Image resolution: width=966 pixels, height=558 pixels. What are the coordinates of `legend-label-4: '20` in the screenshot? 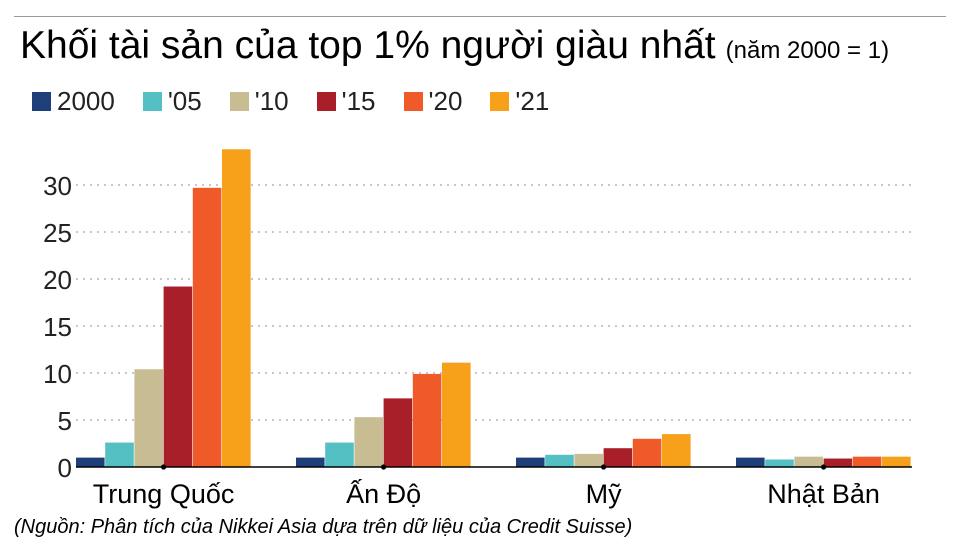 It's located at (445, 101).